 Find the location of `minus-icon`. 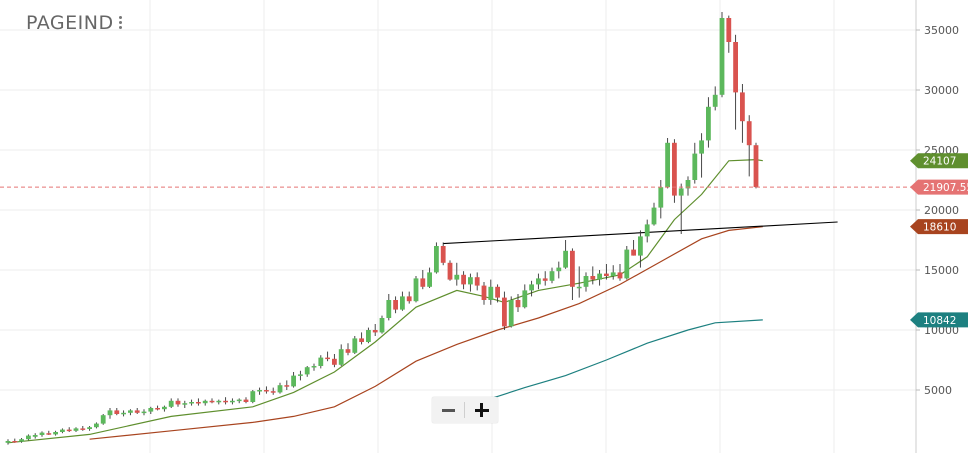

minus-icon is located at coordinates (448, 410).